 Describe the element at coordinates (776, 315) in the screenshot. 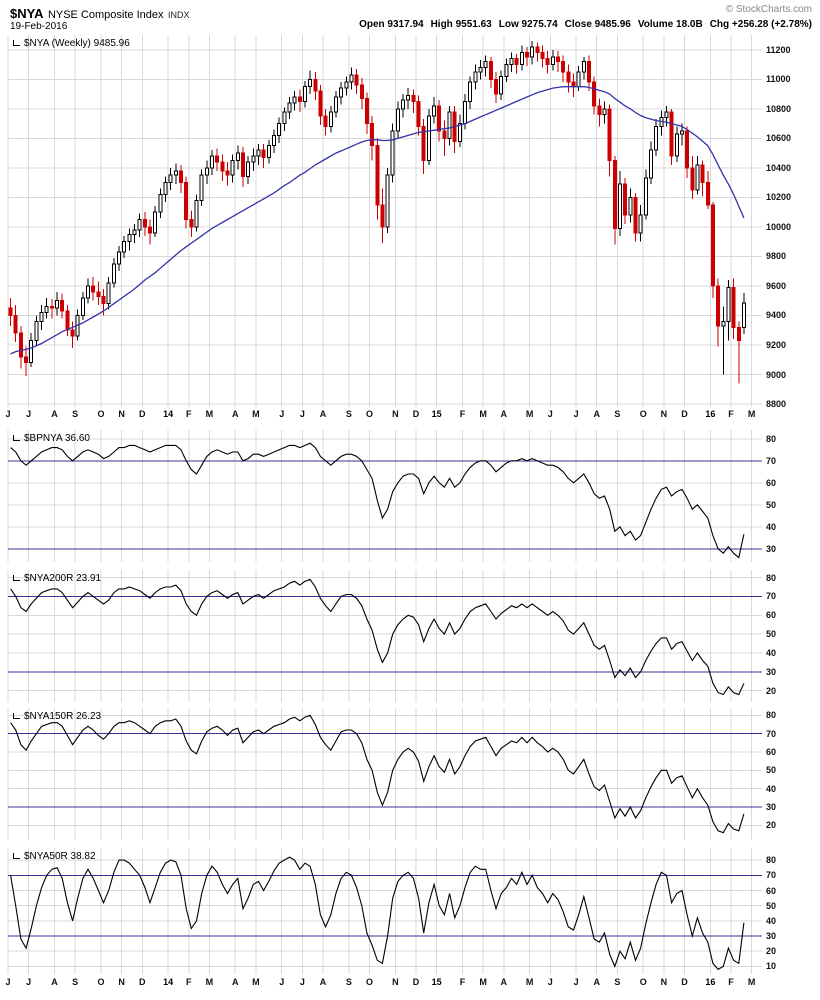

I see `y-axis-label: 9400` at that location.